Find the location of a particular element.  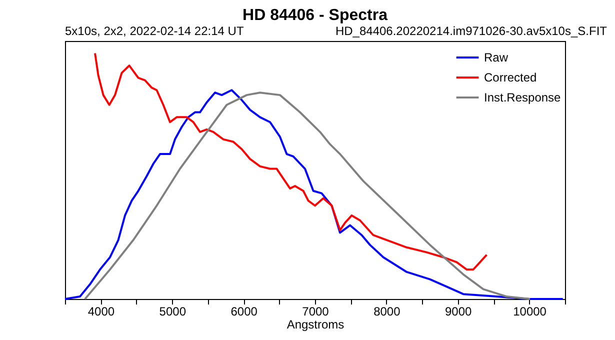

x-tick-label: 8000 is located at coordinates (387, 311).